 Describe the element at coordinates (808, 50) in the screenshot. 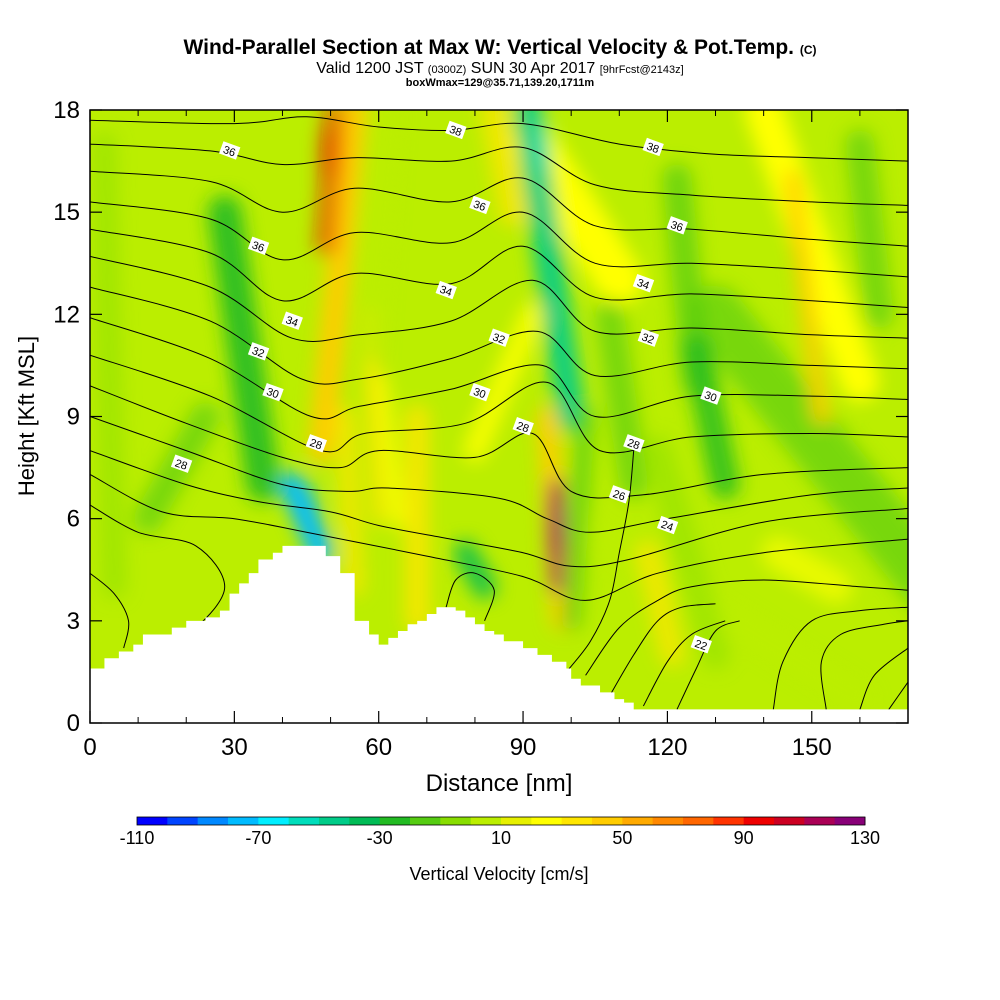

I see `copyright-mark: (C)` at that location.